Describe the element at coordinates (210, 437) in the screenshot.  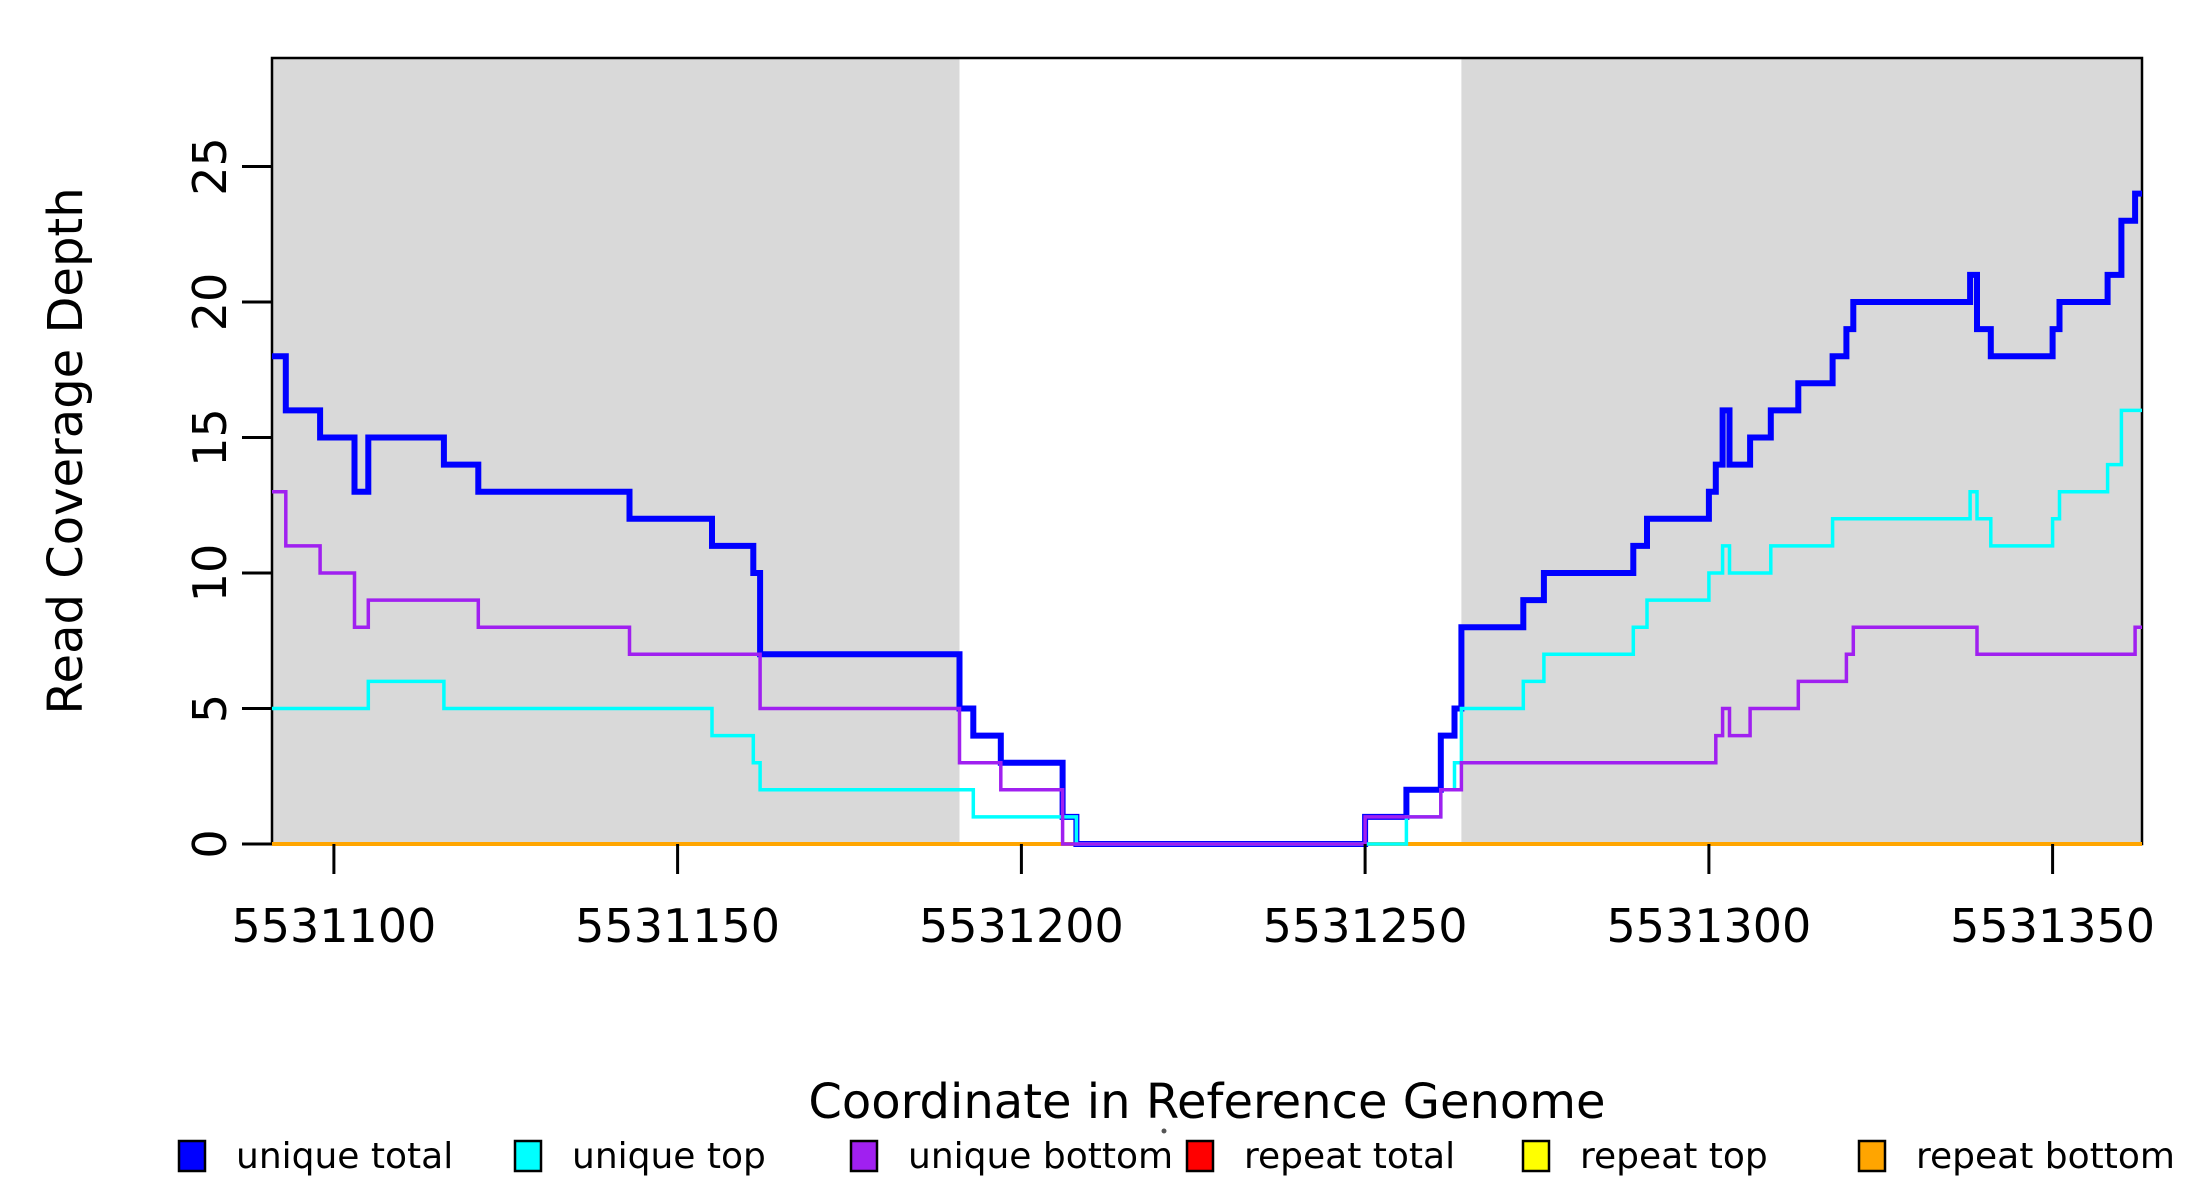
I see `y-axis-tick-label: 15` at that location.